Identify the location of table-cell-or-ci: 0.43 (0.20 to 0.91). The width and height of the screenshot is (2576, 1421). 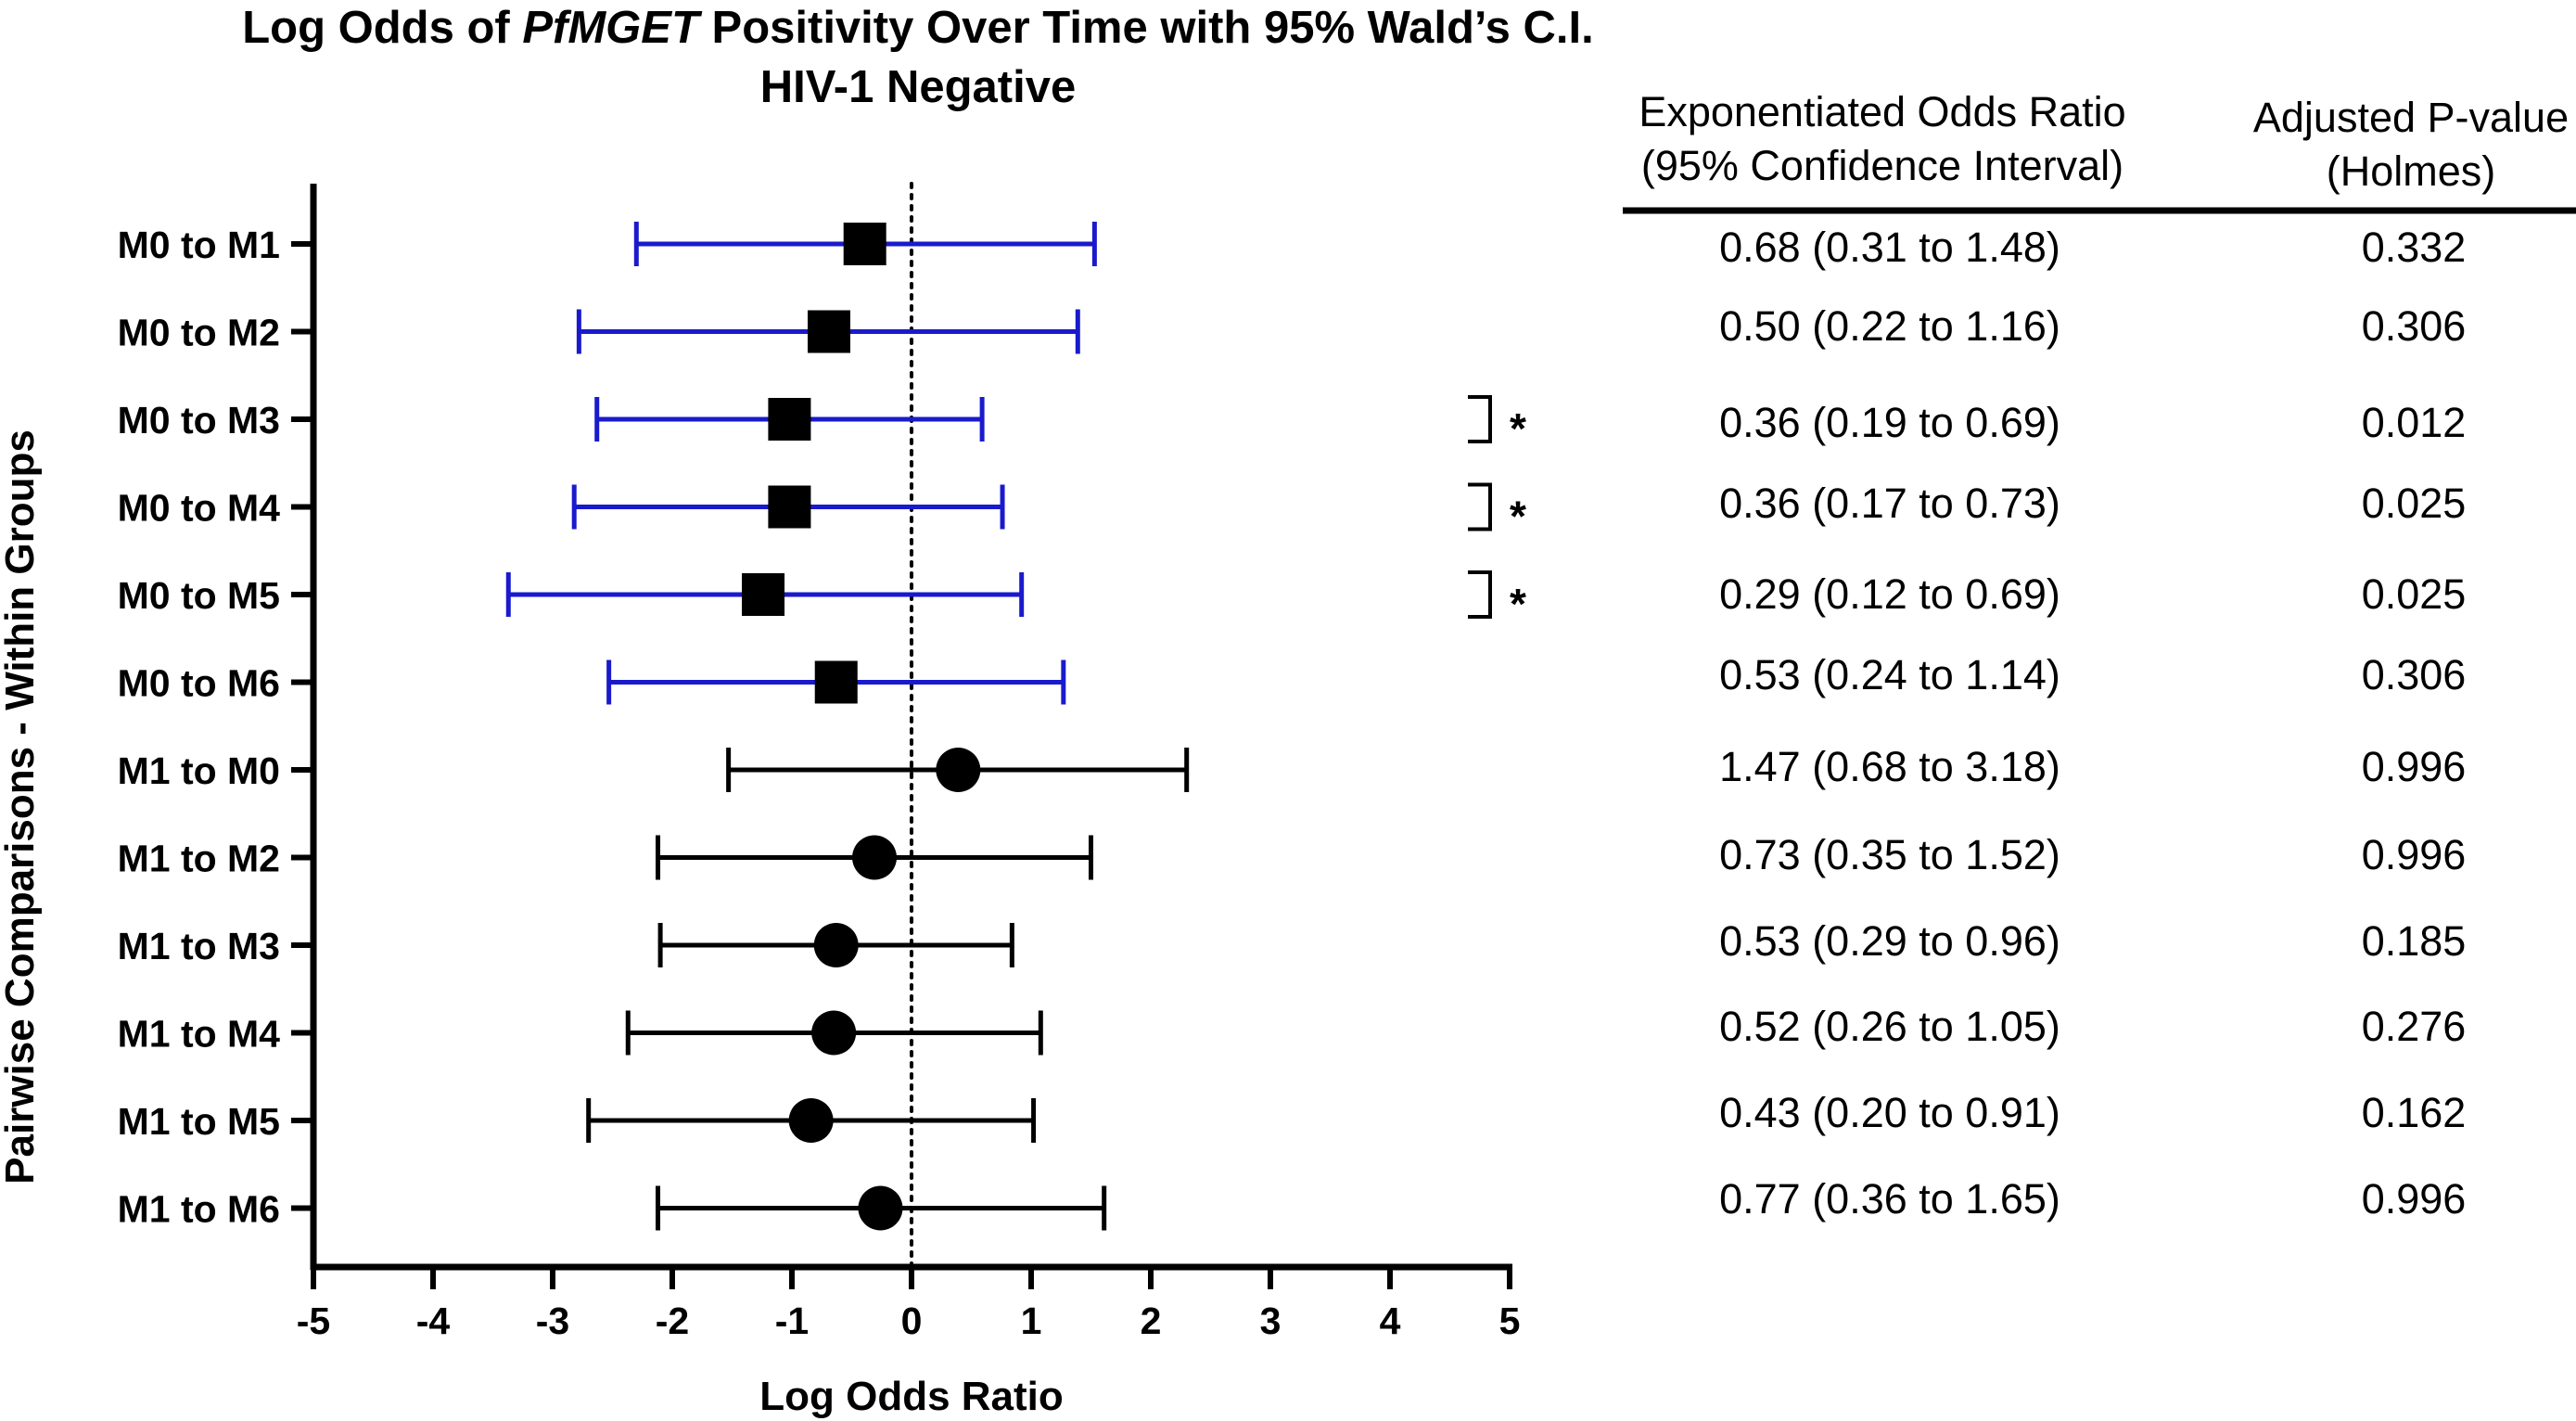
(1889, 1113).